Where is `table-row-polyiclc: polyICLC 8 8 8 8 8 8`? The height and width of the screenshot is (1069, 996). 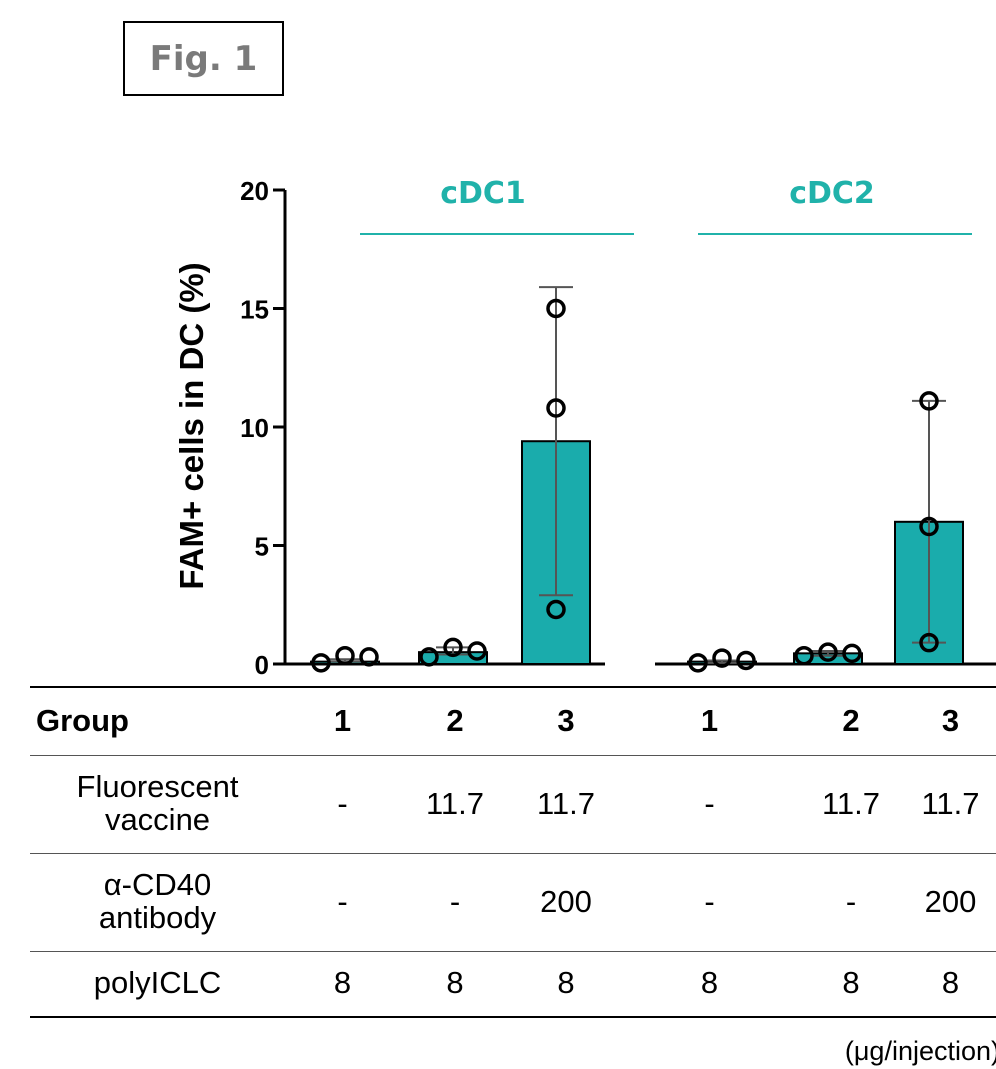 table-row-polyiclc: polyICLC 8 8 8 8 8 8 is located at coordinates (513, 984).